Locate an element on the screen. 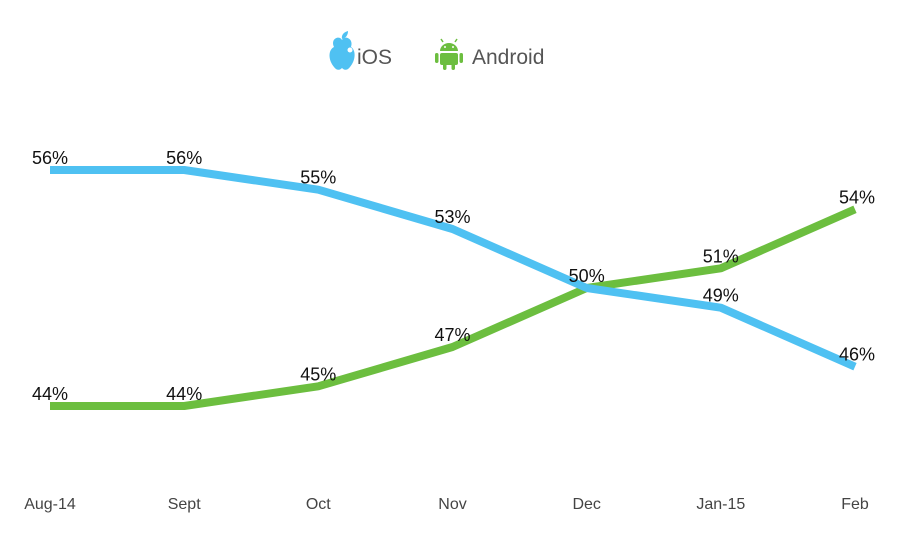 This screenshot has width=900, height=533. x-tick-label: Nov is located at coordinates (452, 504).